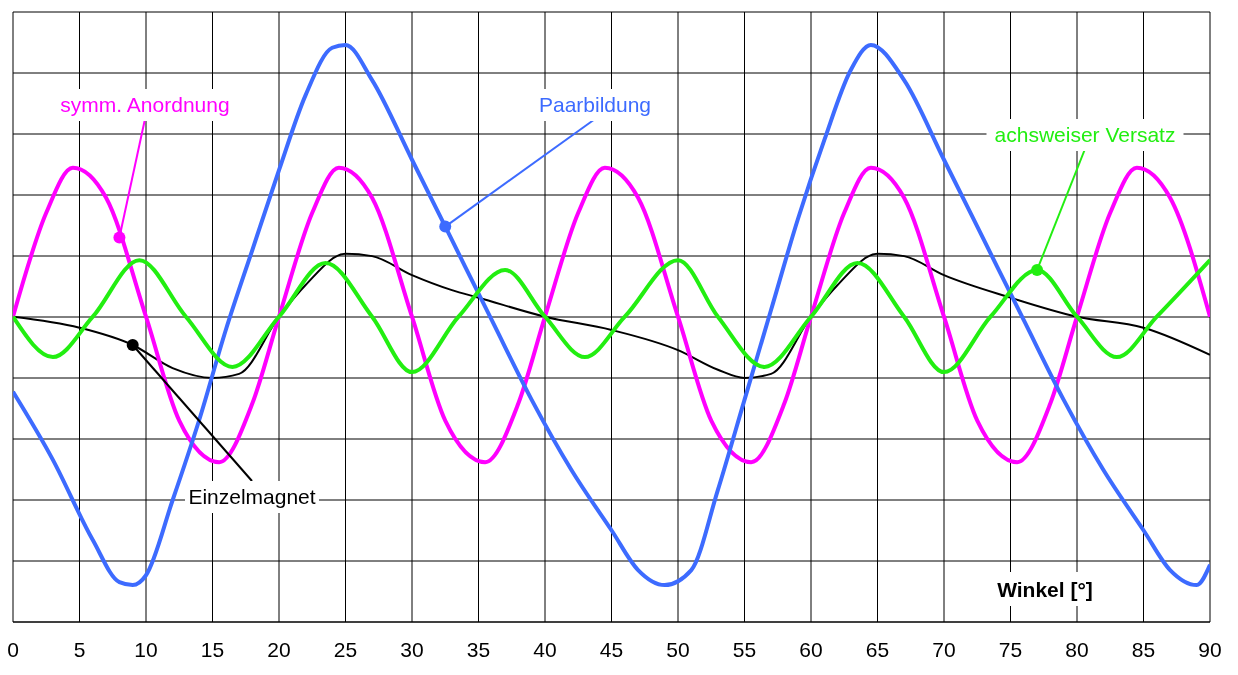 The image size is (1238, 675). What do you see at coordinates (1085, 134) in the screenshot?
I see `text: achsweiser Versatz` at bounding box center [1085, 134].